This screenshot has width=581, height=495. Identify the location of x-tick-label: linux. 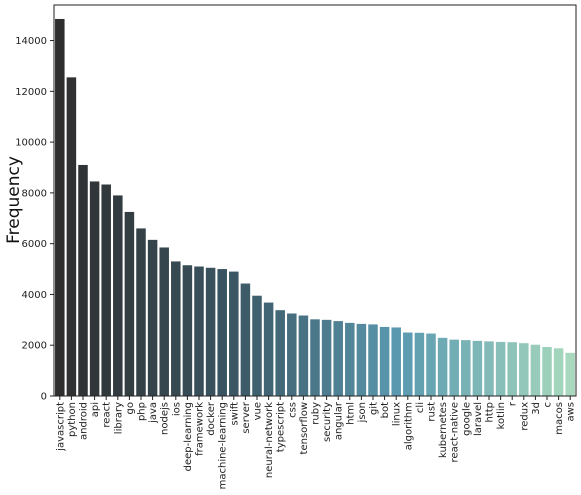
(397, 414).